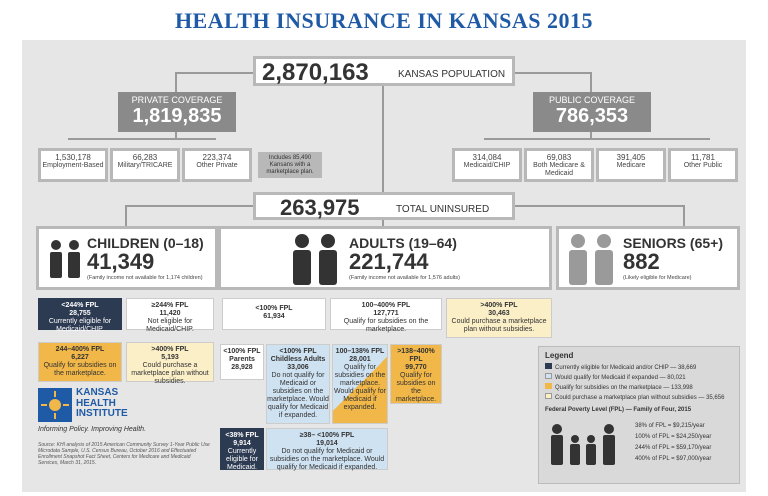  What do you see at coordinates (298, 356) in the screenshot?
I see `cell-head: <100% FPL Childless Adults` at bounding box center [298, 356].